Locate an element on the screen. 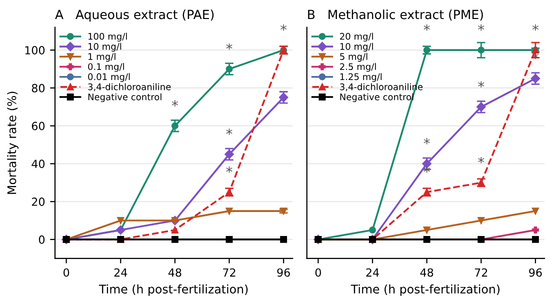  y-tick-label: 80 is located at coordinates (38, 88).